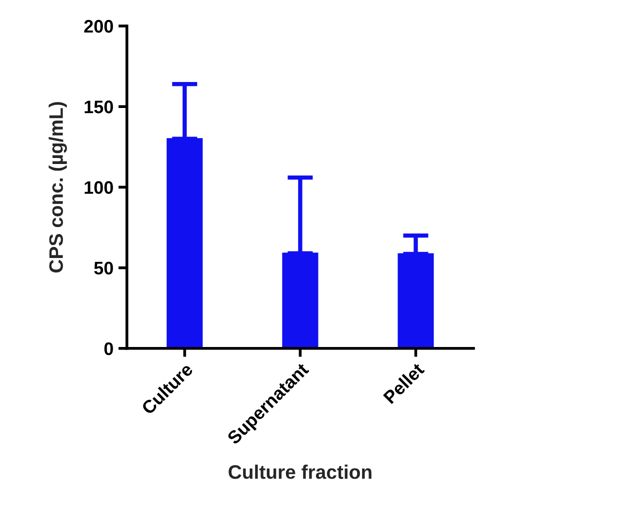 The image size is (619, 520). I want to click on x-axis-title: Culture fraction, so click(300, 471).